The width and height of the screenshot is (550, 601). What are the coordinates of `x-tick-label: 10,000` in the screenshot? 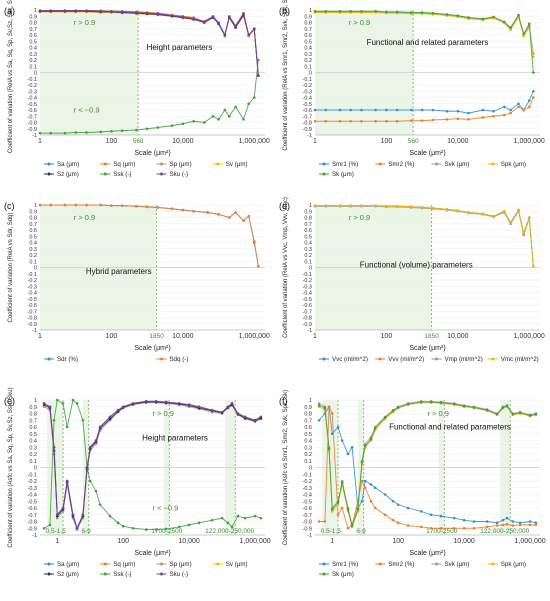 It's located at (458, 141).